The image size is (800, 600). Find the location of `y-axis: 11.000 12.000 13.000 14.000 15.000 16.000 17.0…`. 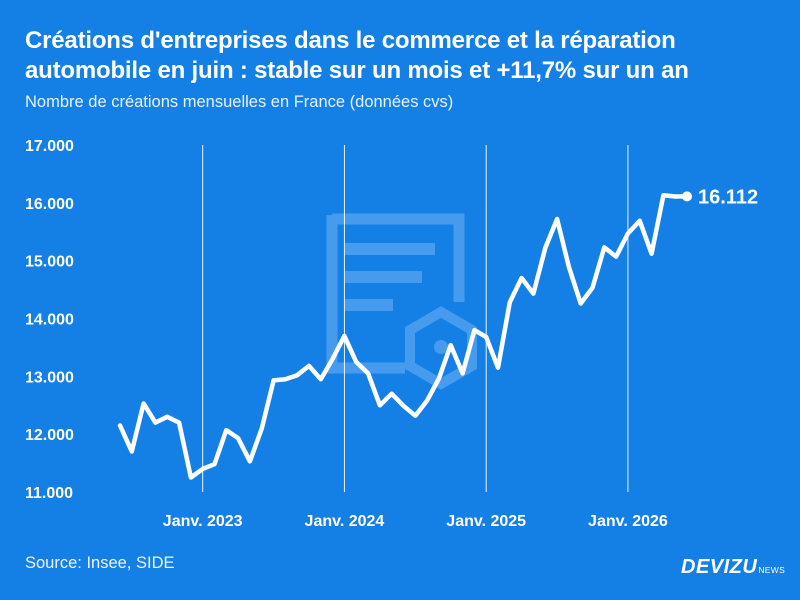

y-axis: 11.000 12.000 13.000 14.000 15.000 16.000 17.0… is located at coordinates (49, 320).